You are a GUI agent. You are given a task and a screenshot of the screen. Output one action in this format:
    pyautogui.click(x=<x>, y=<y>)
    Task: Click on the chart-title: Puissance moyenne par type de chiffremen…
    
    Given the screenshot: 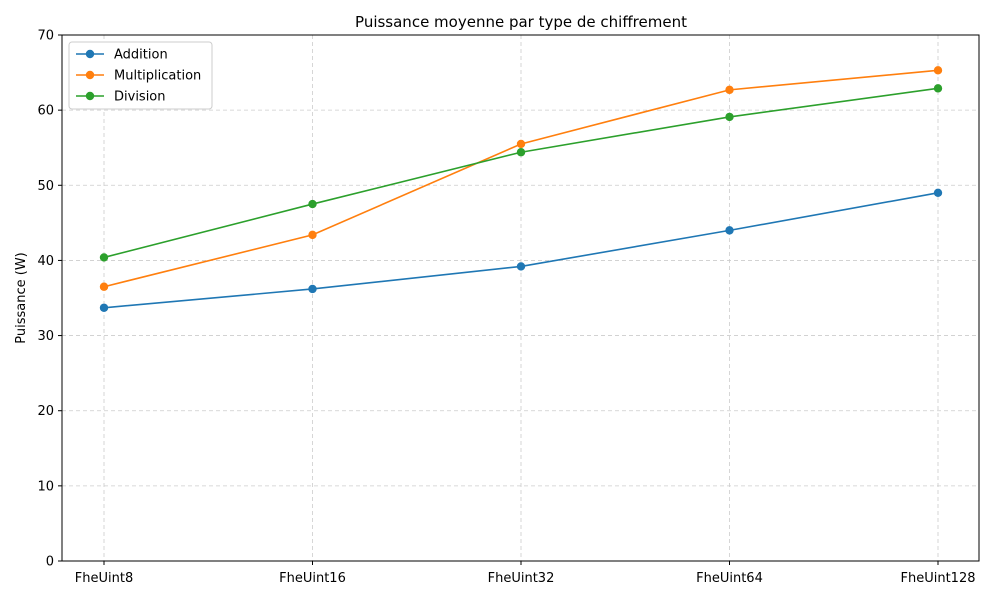 What is the action you would take?
    pyautogui.click(x=521, y=22)
    